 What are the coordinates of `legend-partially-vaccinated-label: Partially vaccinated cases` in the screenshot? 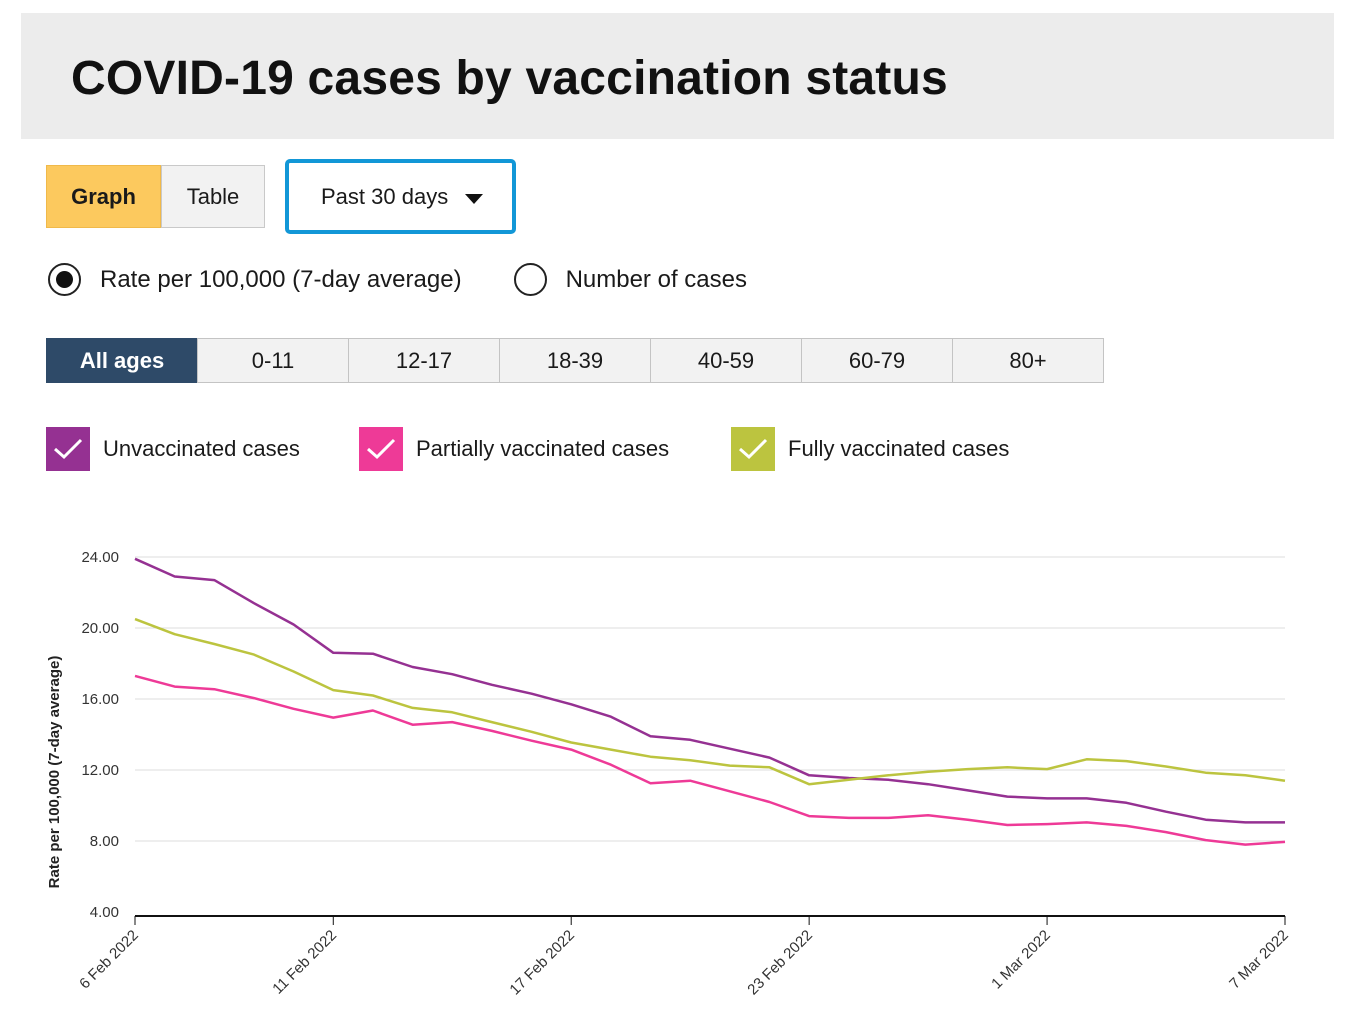 It's located at (543, 448).